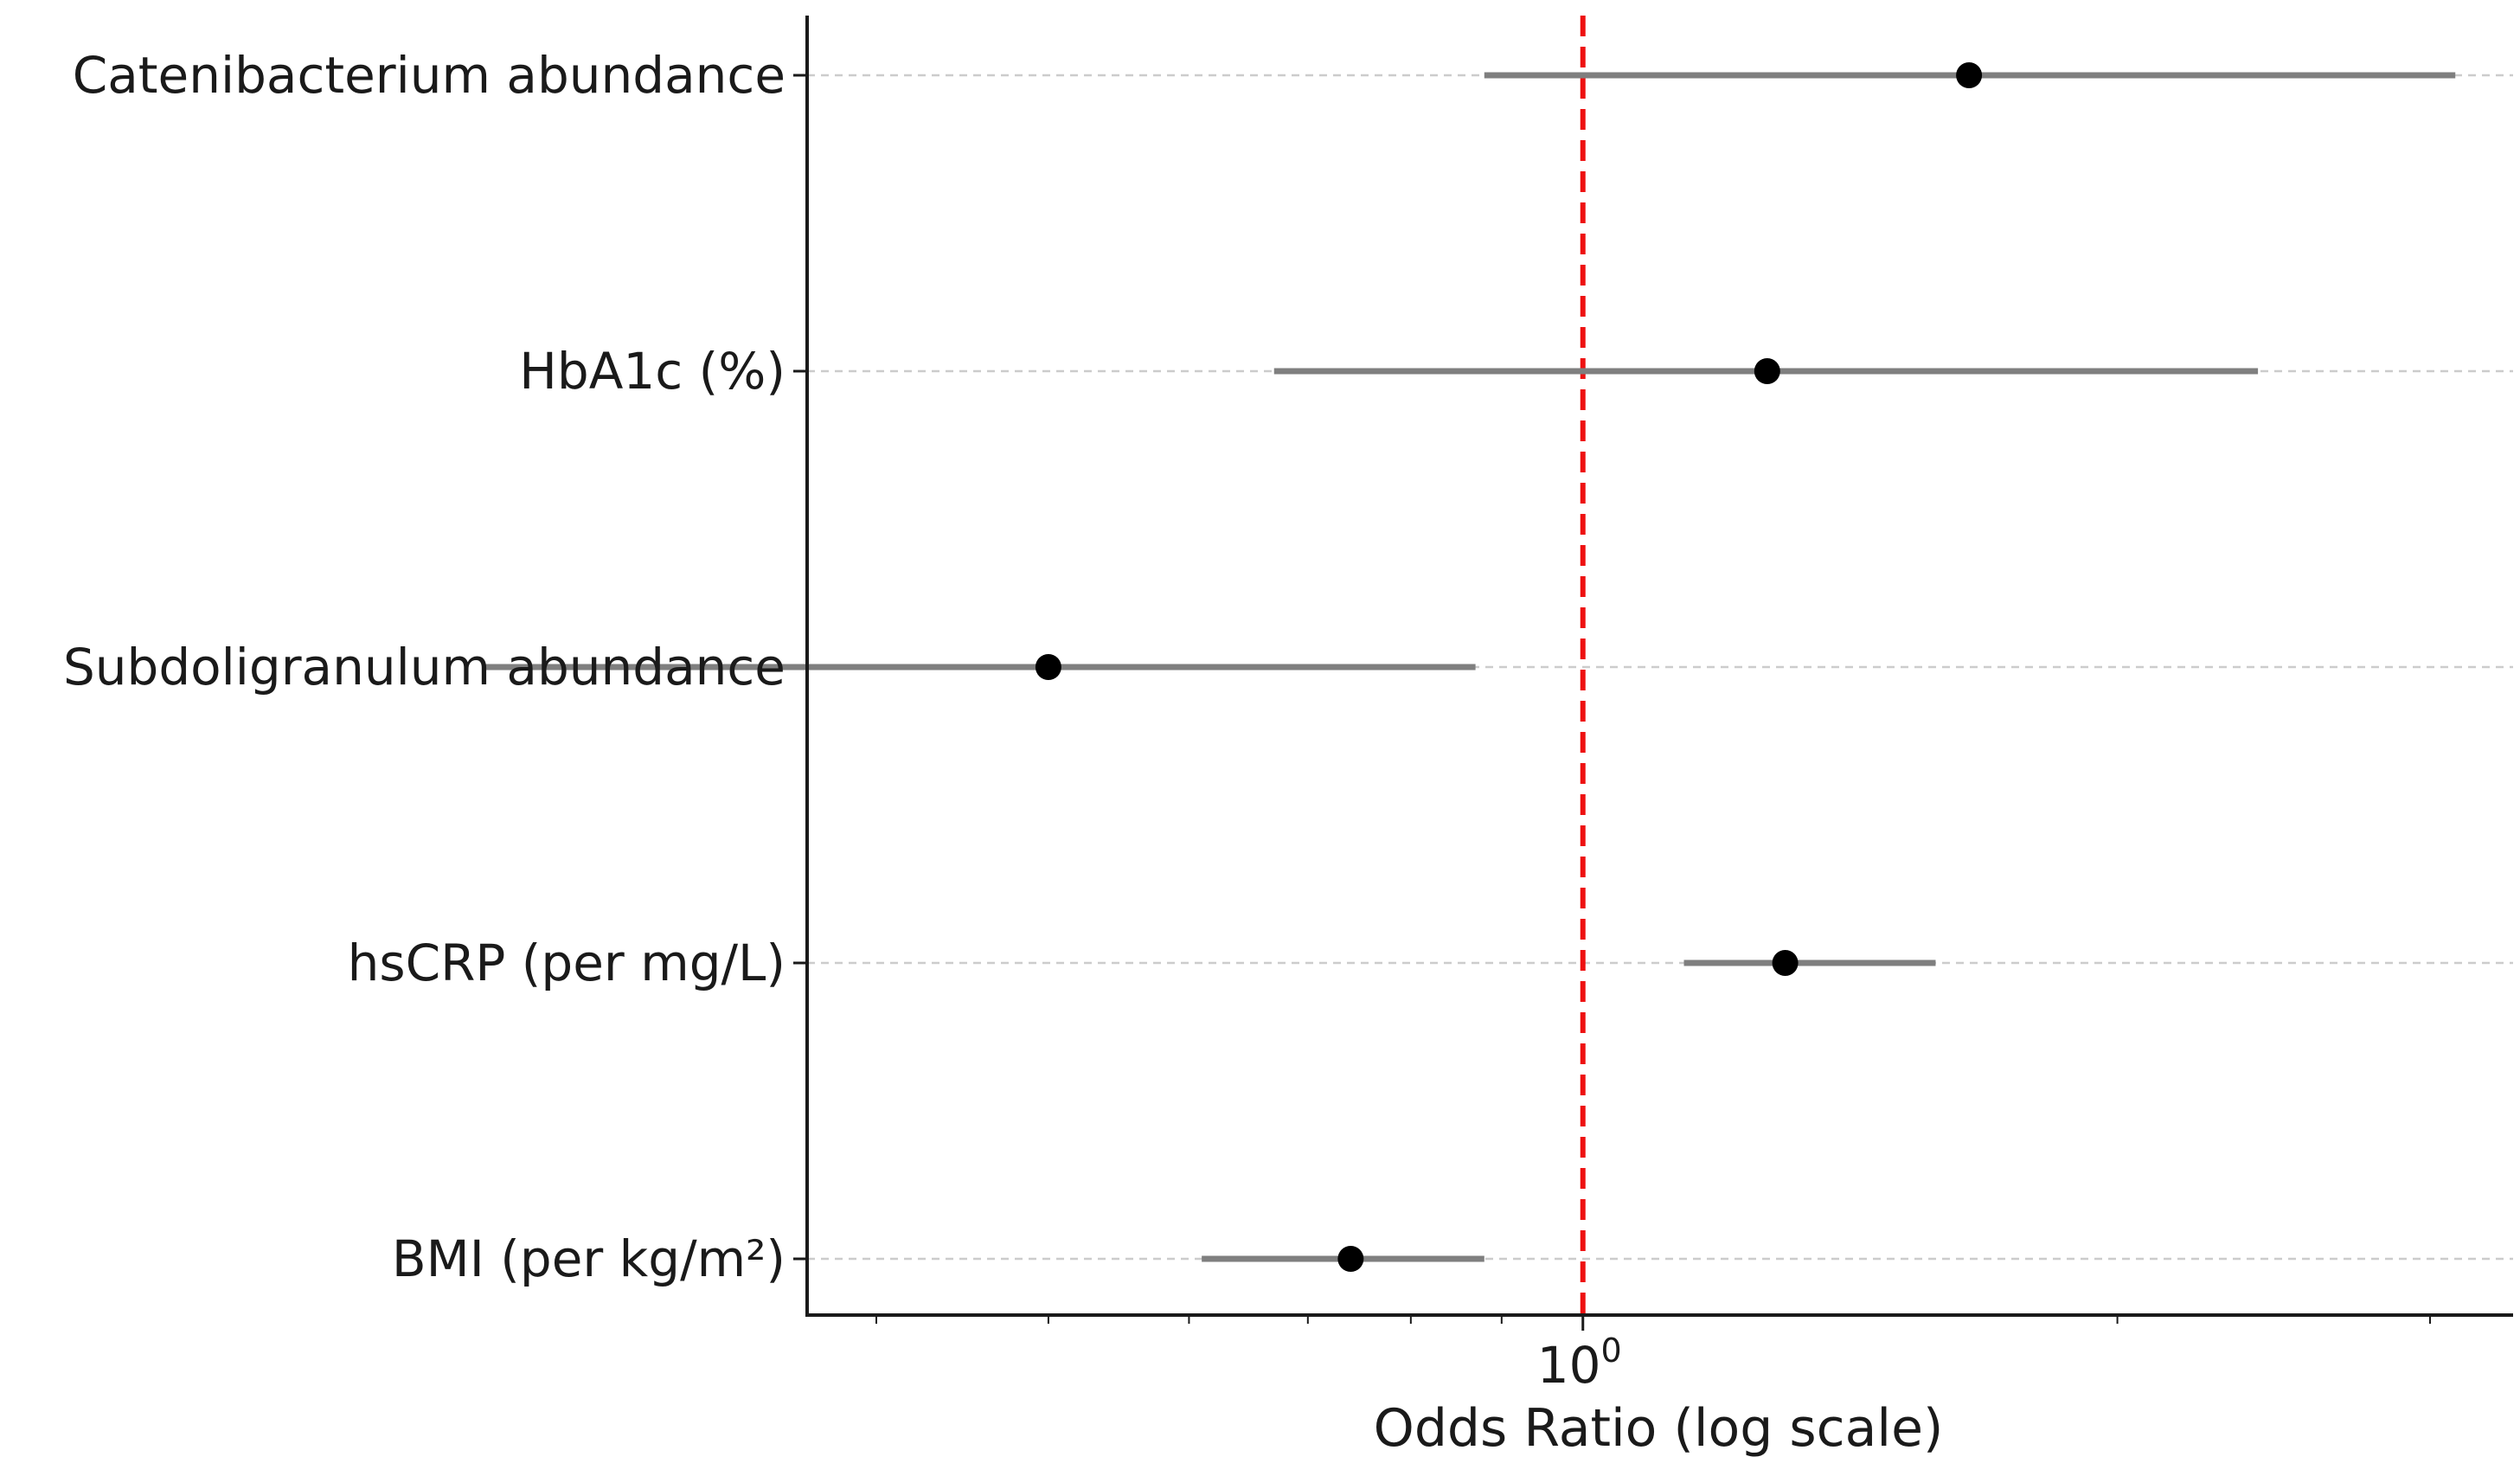 The image size is (2520, 1476). I want to click on row-label: Subdoligranulum abundance, so click(424, 667).